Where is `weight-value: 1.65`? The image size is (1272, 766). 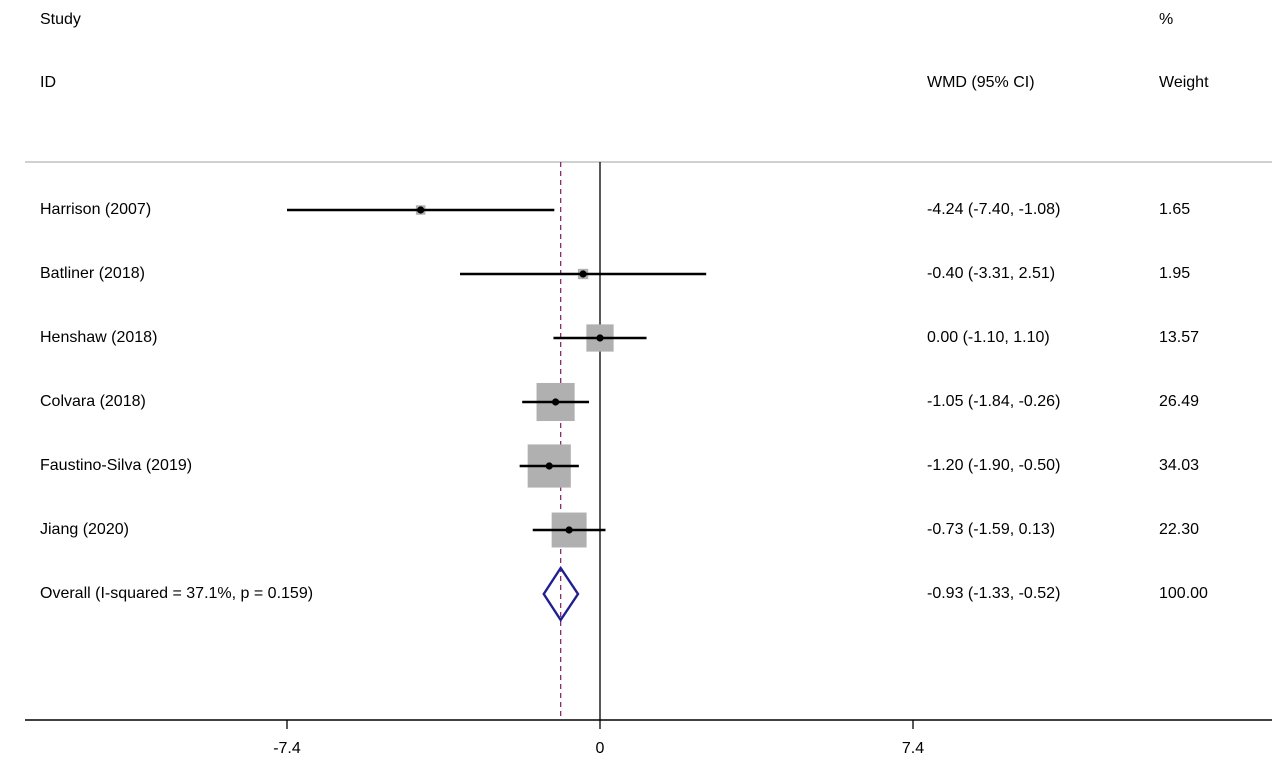
weight-value: 1.65 is located at coordinates (1174, 209).